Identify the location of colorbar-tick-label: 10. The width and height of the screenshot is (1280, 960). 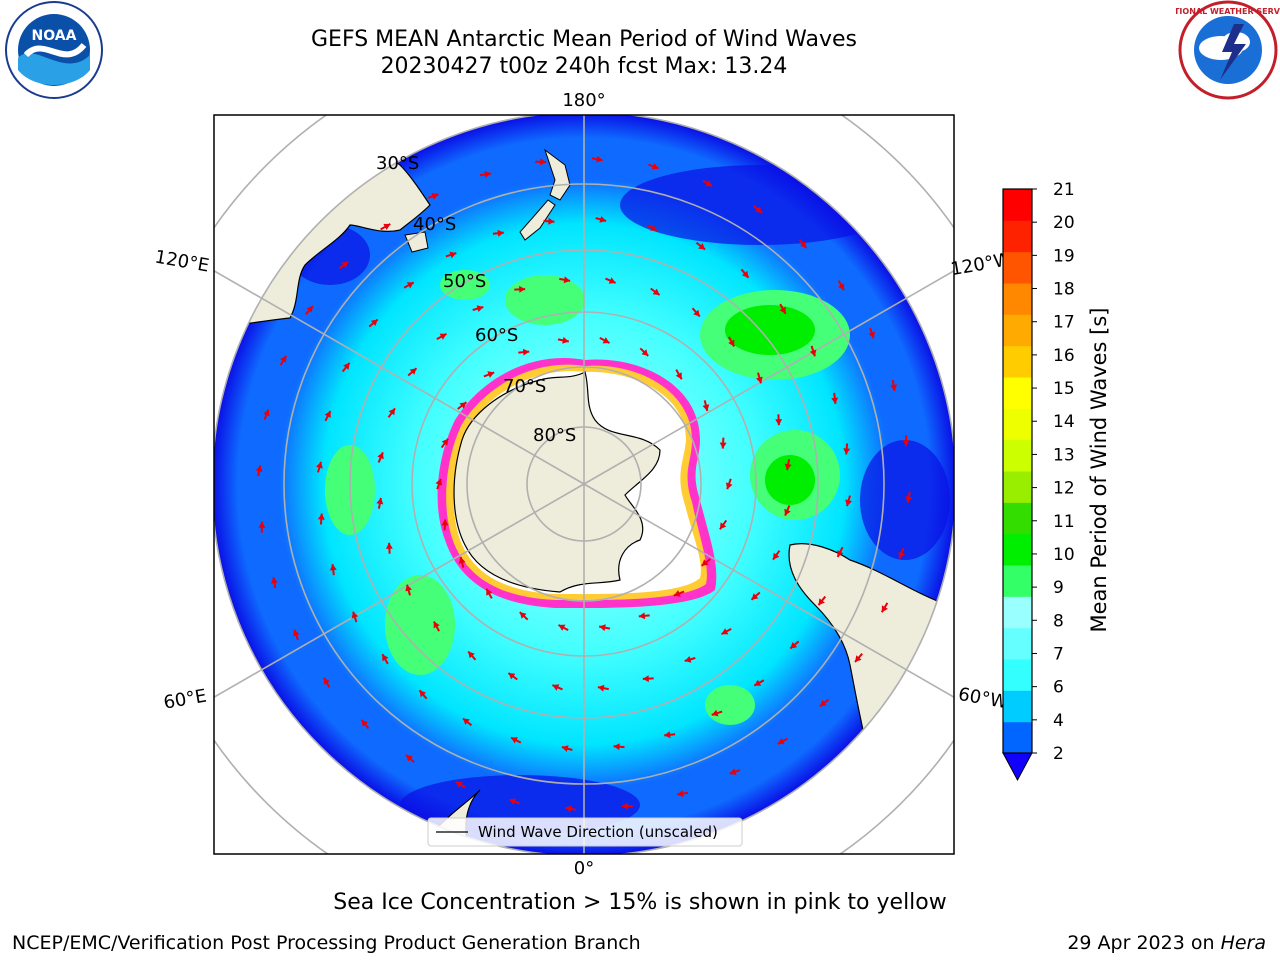
(1064, 555).